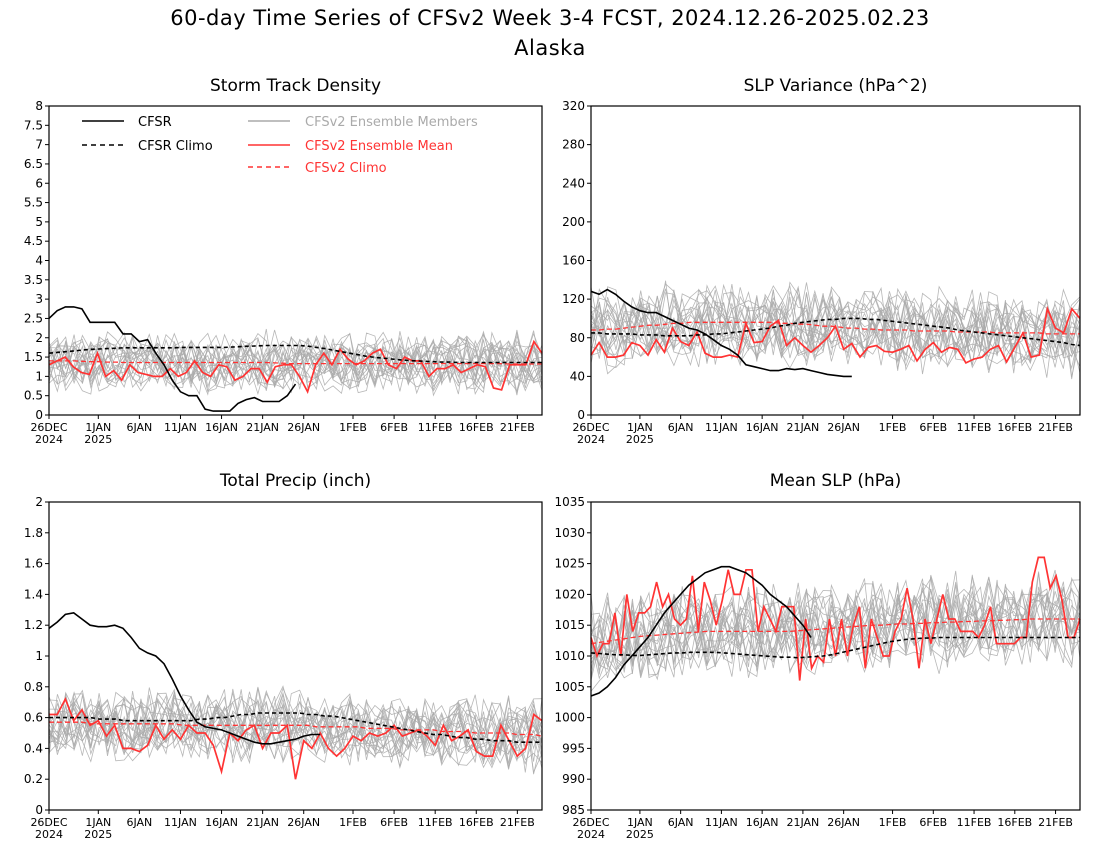  Describe the element at coordinates (569, 656) in the screenshot. I see `y-tick-label: 1010` at that location.